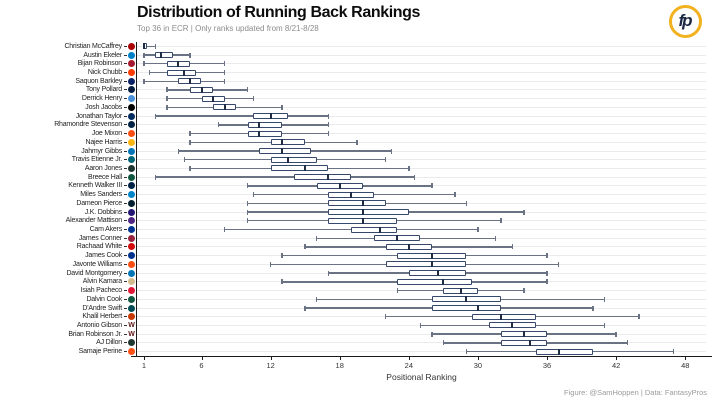  I want to click on credit-text: Figure: @SamHoppen | Data: FantasyPros, so click(635, 392).